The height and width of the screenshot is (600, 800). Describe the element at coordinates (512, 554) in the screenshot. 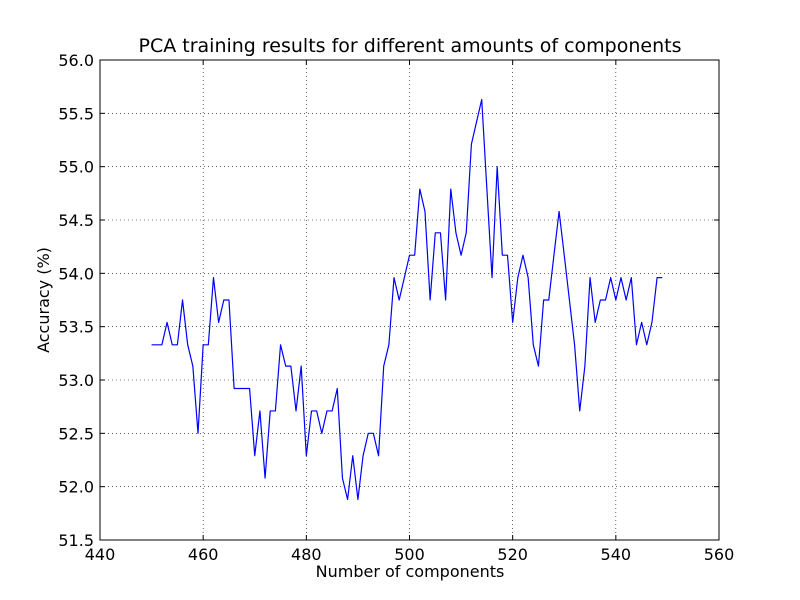

I see `x-tick-label: 520` at that location.